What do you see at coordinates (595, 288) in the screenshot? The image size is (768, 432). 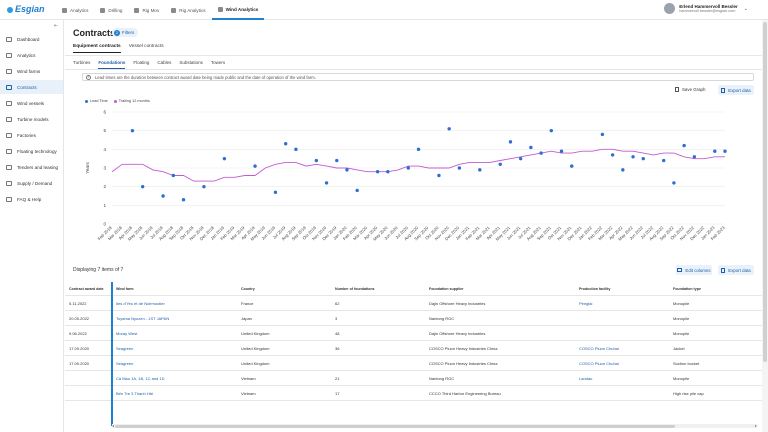 I see `col-header-facility: Production facility` at bounding box center [595, 288].